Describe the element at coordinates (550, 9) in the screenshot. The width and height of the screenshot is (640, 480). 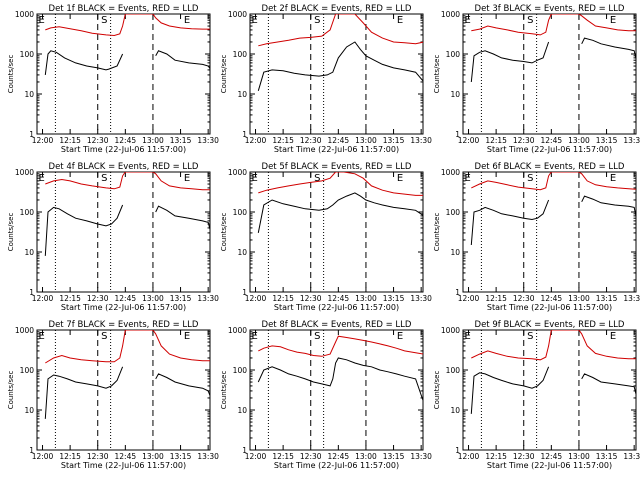
I see `panel-title: Det 3f BLACK = Events, RED = LLD` at that location.